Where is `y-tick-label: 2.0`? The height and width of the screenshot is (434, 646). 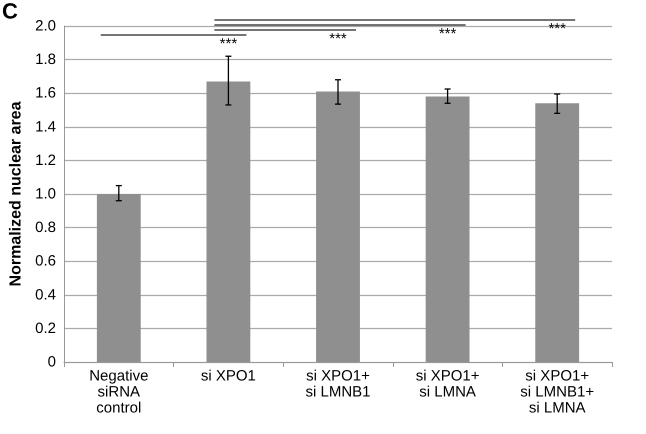 y-tick-label: 2.0 is located at coordinates (45, 26).